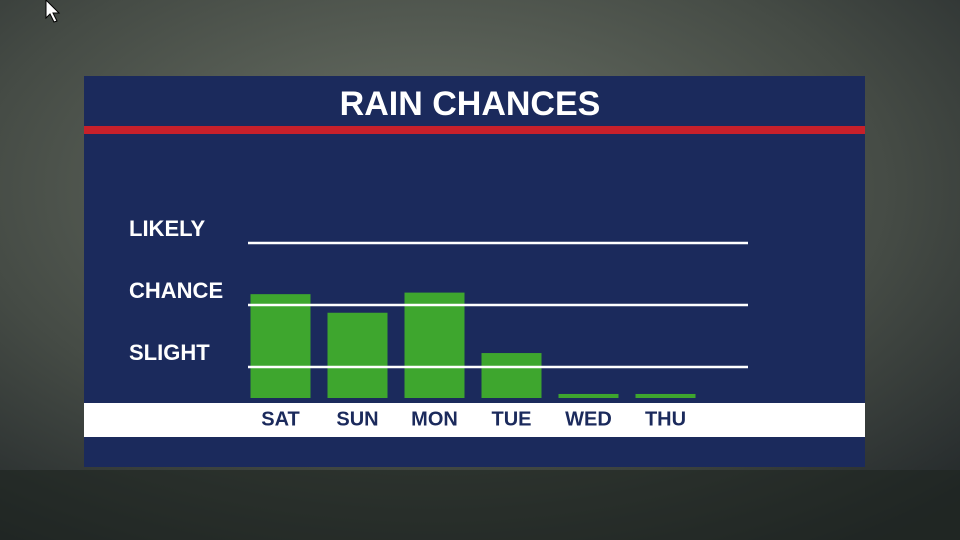  Describe the element at coordinates (280, 419) in the screenshot. I see `x-tick-label: SAT` at that location.